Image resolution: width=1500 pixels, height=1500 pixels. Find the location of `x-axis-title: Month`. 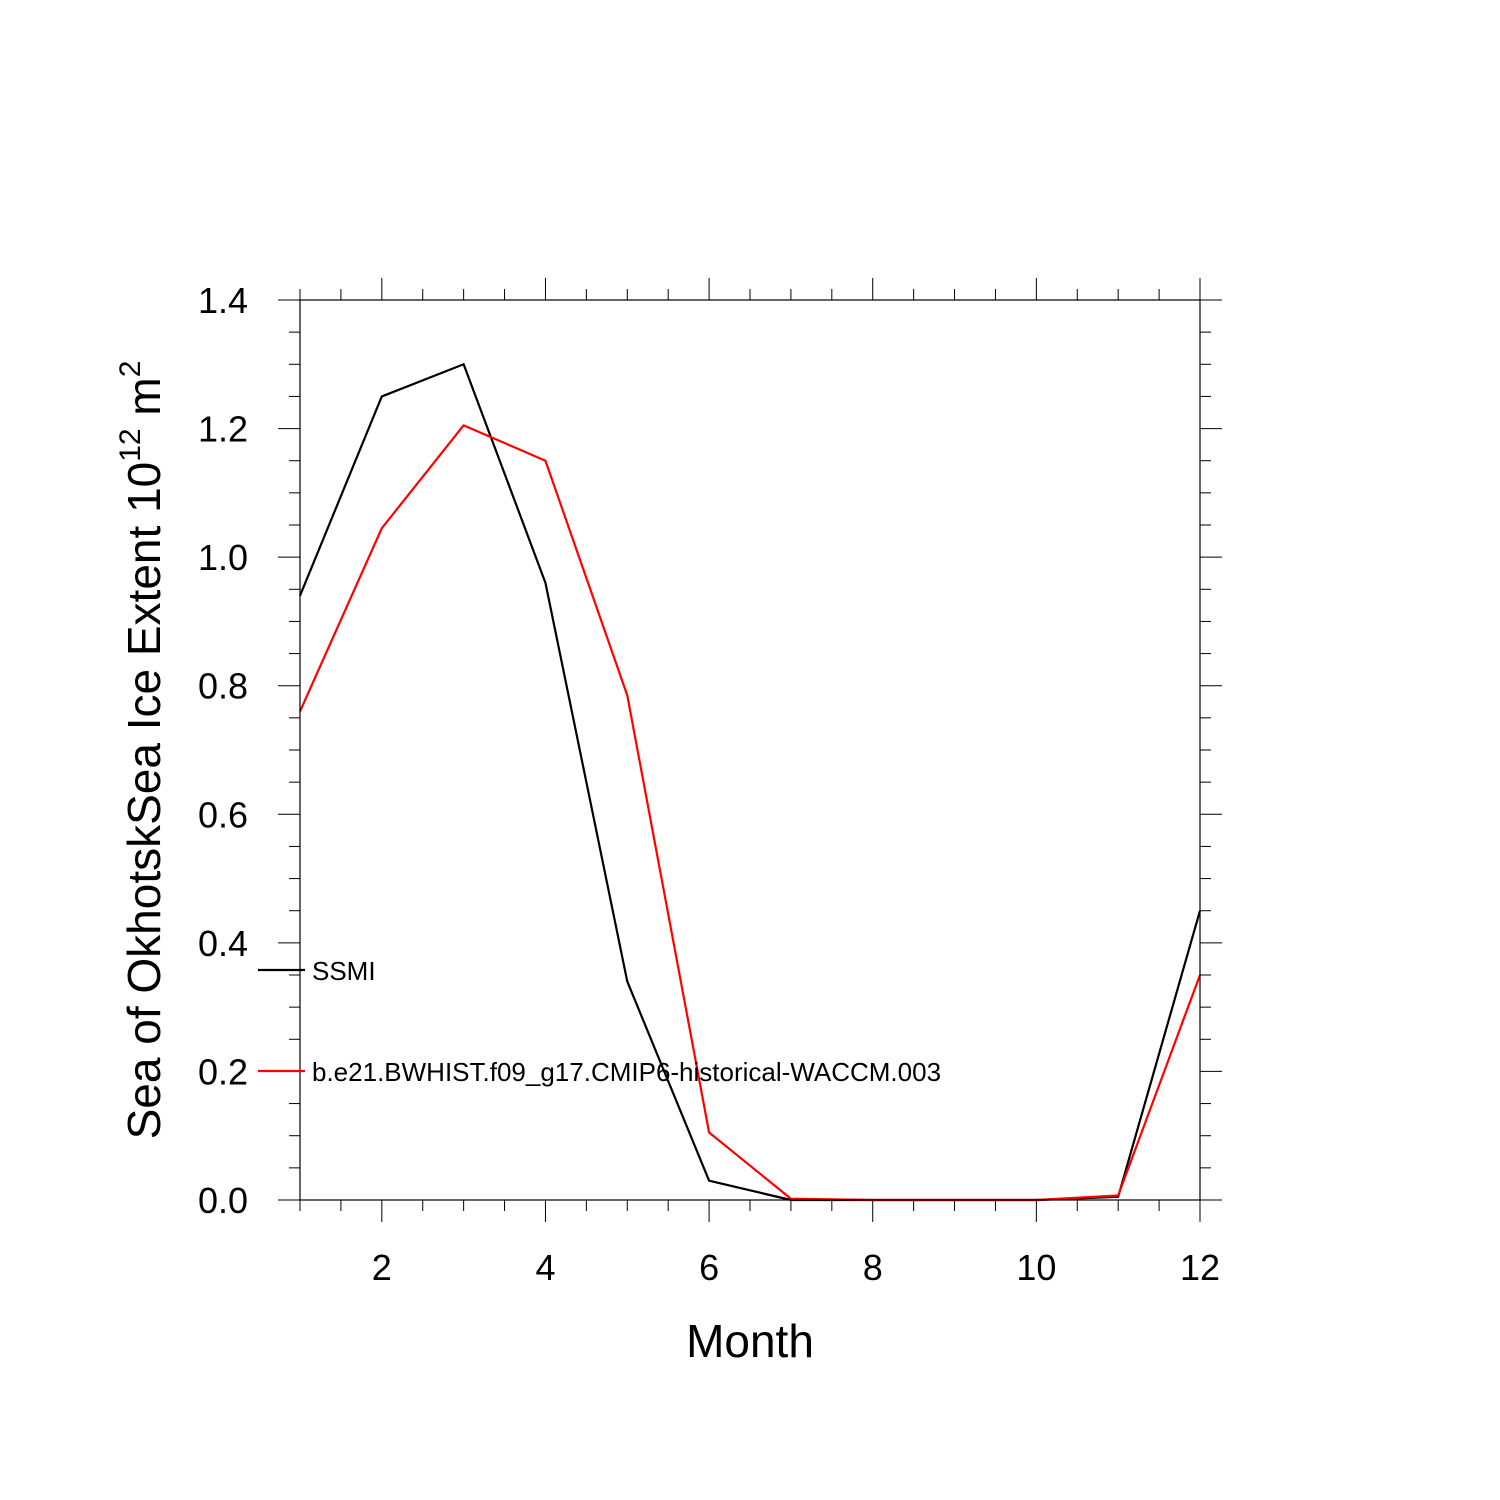

x-axis-title: Month is located at coordinates (750, 1341).